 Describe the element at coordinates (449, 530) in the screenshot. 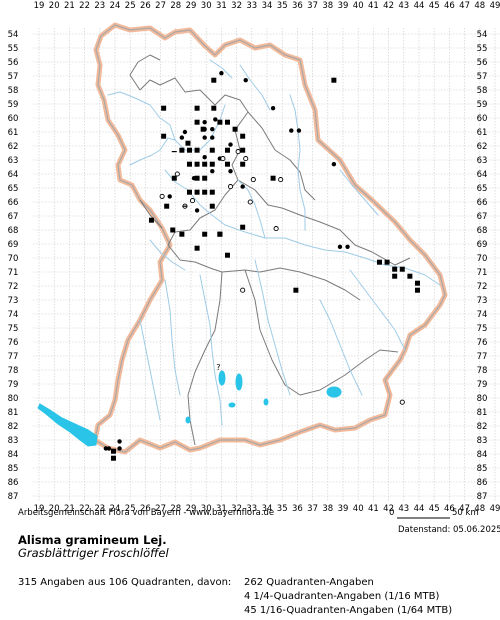

I see `data-date: Datenstand: 05.06.2025` at that location.